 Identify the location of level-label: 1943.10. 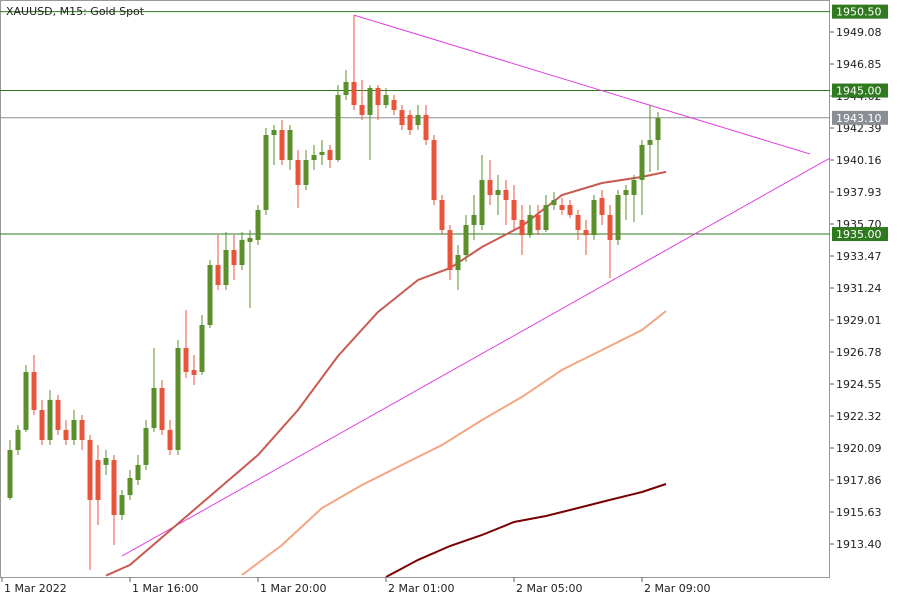
(859, 118).